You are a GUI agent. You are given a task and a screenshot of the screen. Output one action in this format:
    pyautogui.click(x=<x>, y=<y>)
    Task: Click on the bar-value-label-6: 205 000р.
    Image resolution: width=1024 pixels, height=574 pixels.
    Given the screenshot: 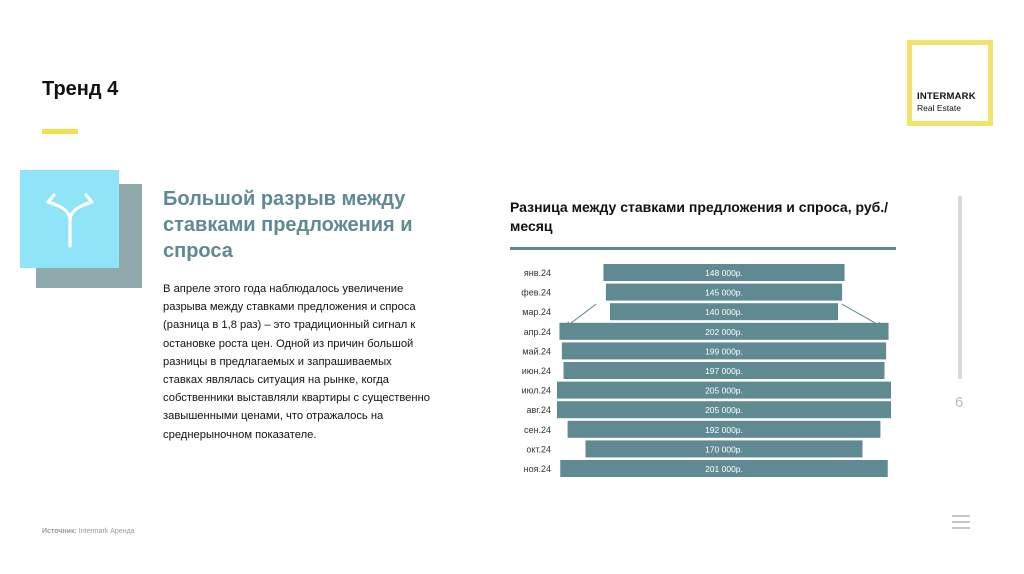 What is the action you would take?
    pyautogui.click(x=724, y=391)
    